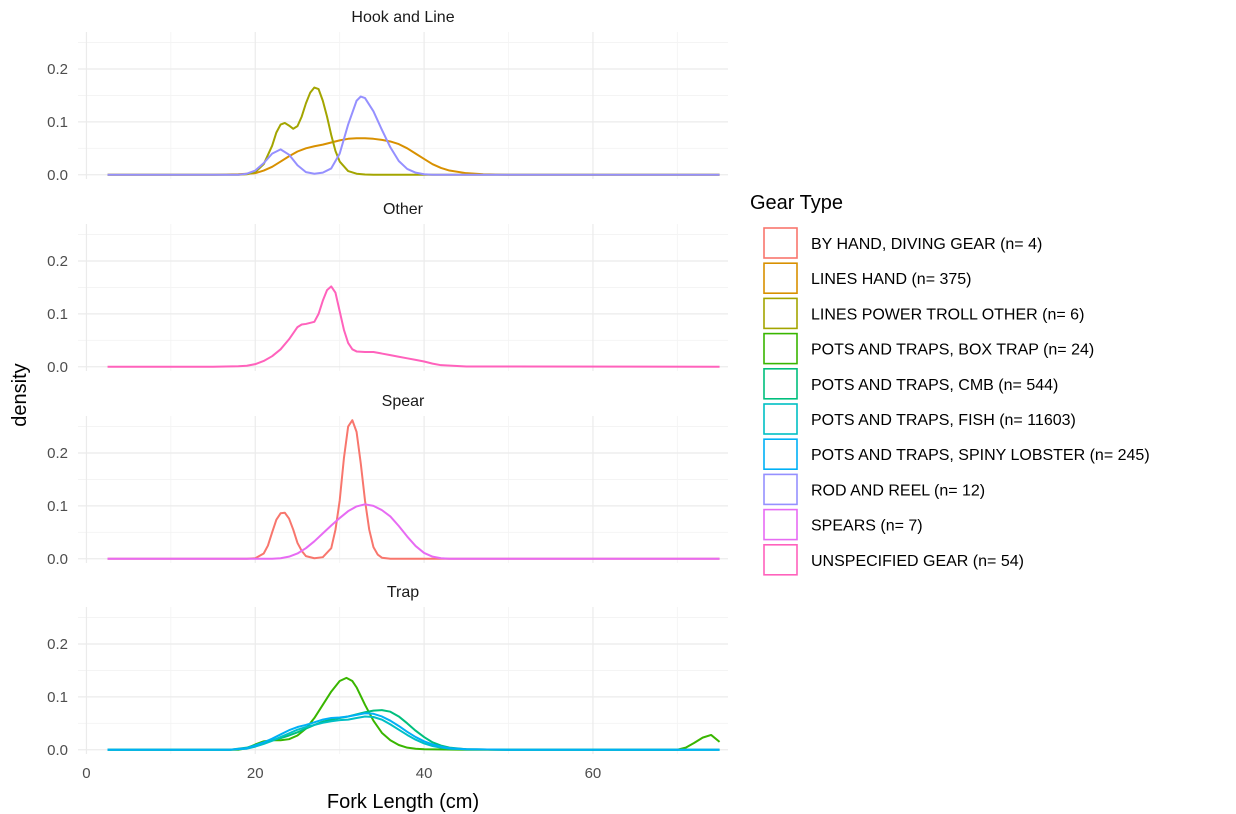 The width and height of the screenshot is (1236, 814). I want to click on legend-item: POTS AND TRAPS, SPINY LOBSTER (n= 245), so click(956, 454).